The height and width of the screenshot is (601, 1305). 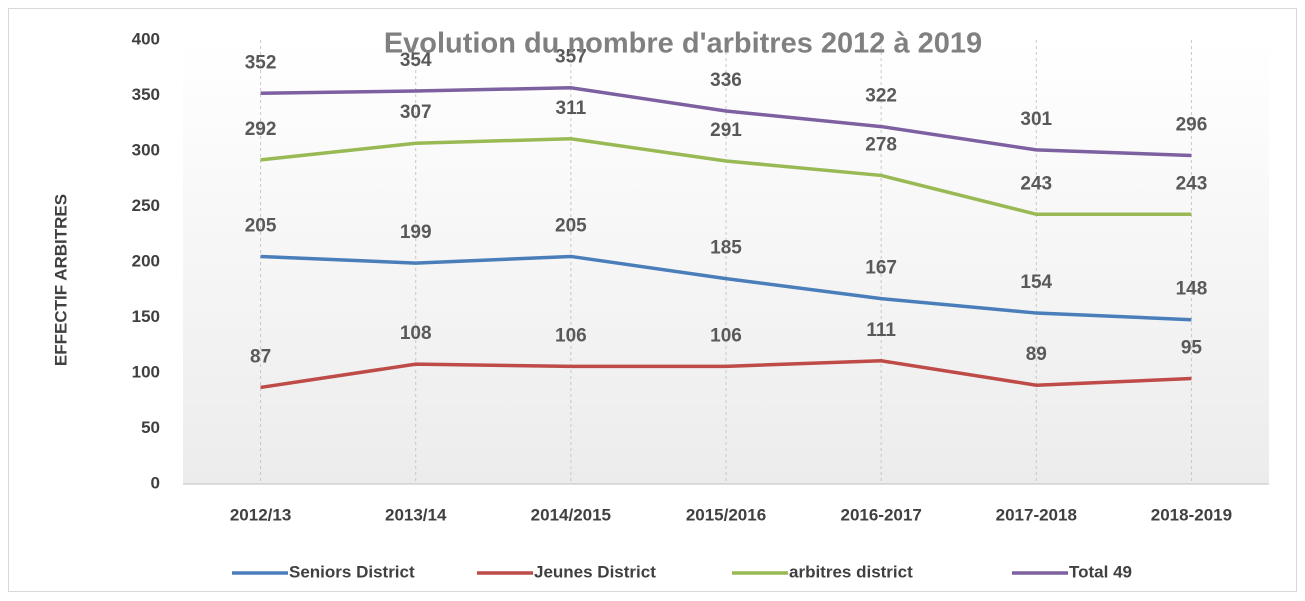 I want to click on legend-label: Jeunes District, so click(x=595, y=571).